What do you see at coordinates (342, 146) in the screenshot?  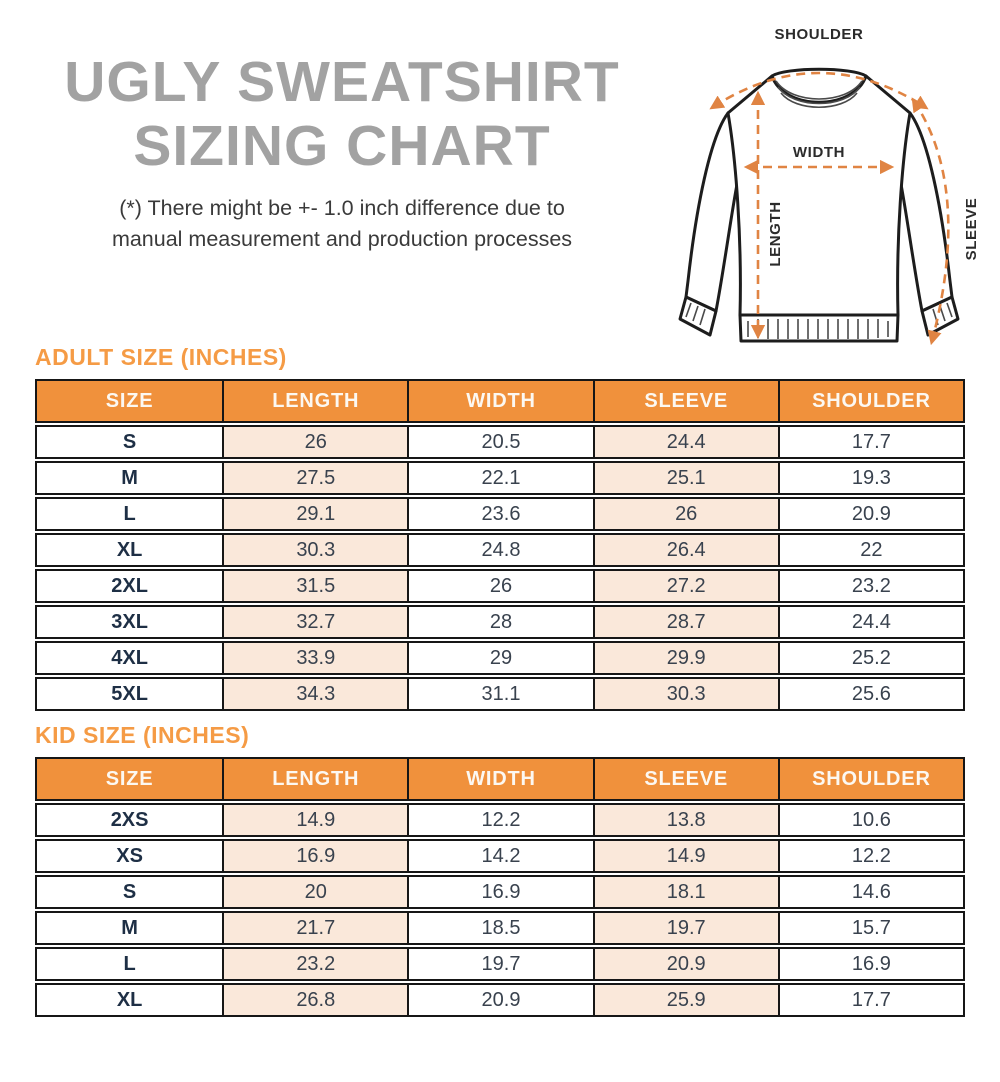 I see `page-title-line2: SIZING CHART` at bounding box center [342, 146].